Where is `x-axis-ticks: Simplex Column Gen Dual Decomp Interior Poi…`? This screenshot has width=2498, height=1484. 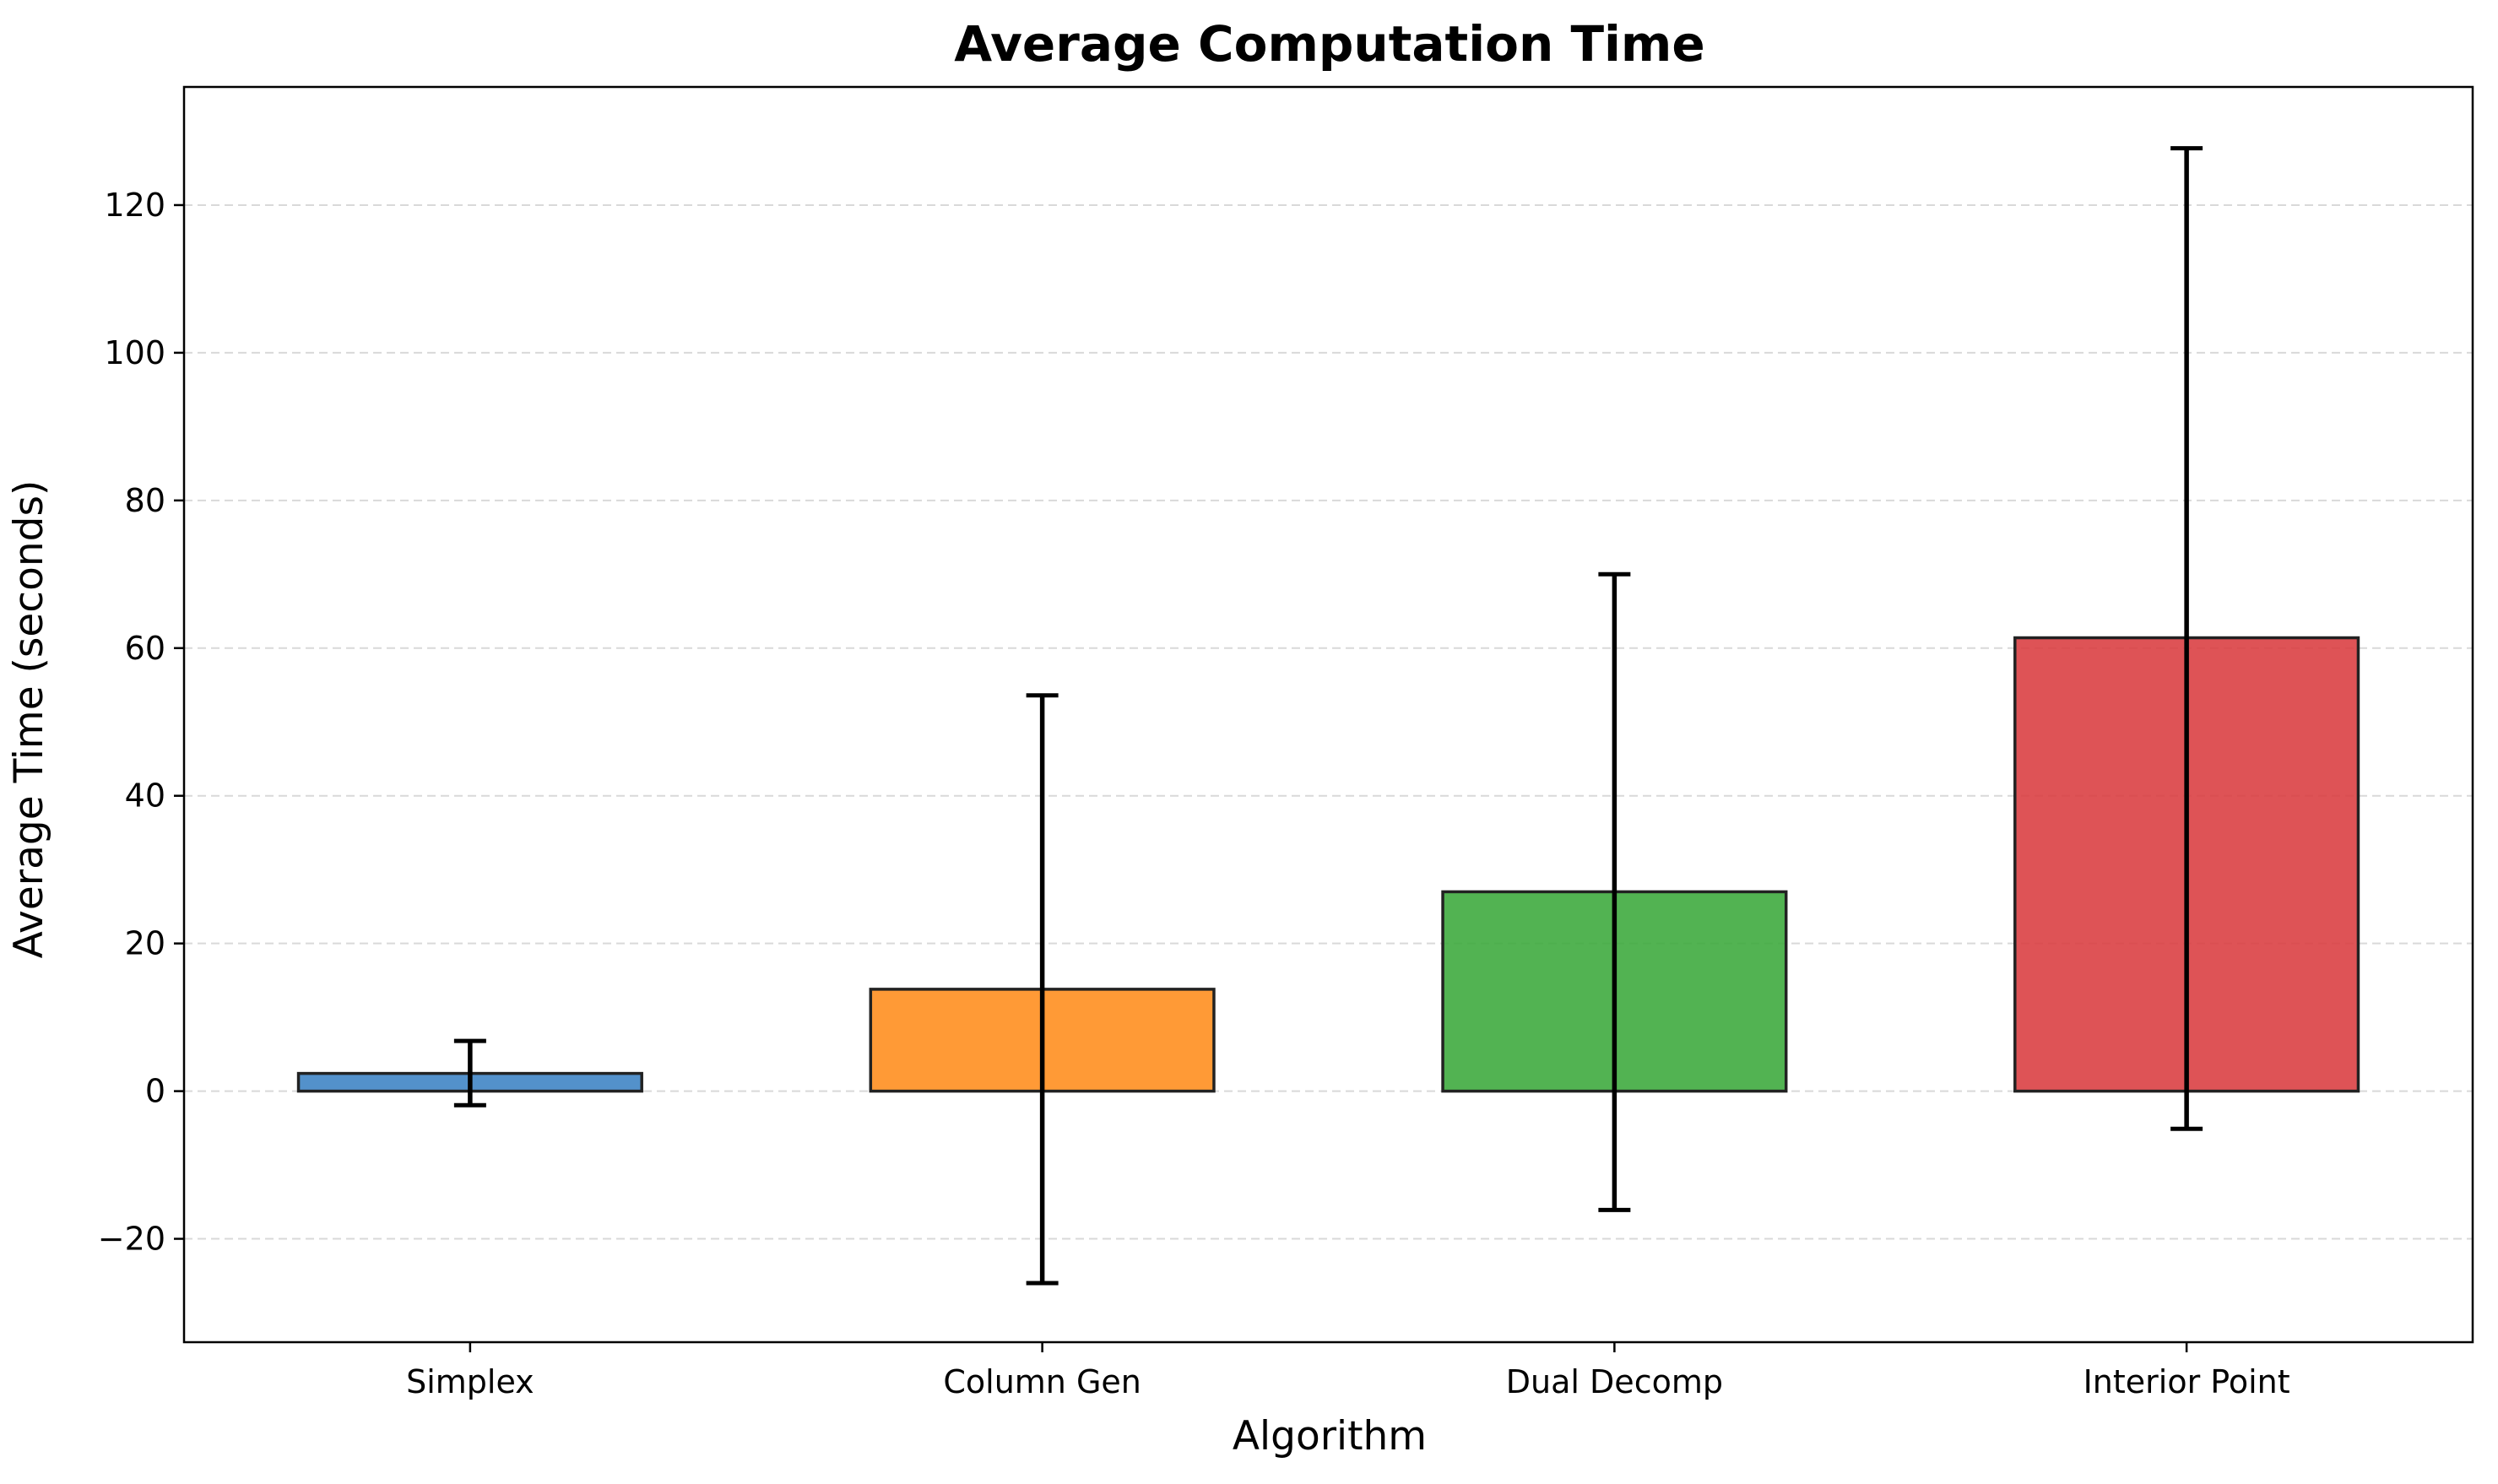 x-axis-ticks: Simplex Column Gen Dual Decomp Interior Poi… is located at coordinates (1348, 1371).